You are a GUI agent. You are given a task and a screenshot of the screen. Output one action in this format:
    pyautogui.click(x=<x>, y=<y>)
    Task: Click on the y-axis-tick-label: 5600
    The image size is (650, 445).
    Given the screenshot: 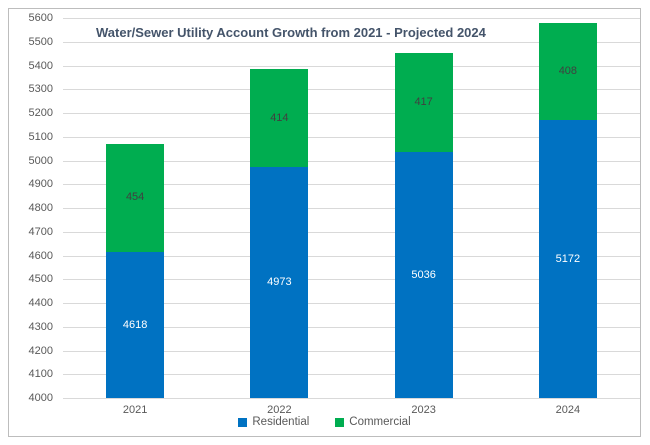 What is the action you would take?
    pyautogui.click(x=40, y=18)
    